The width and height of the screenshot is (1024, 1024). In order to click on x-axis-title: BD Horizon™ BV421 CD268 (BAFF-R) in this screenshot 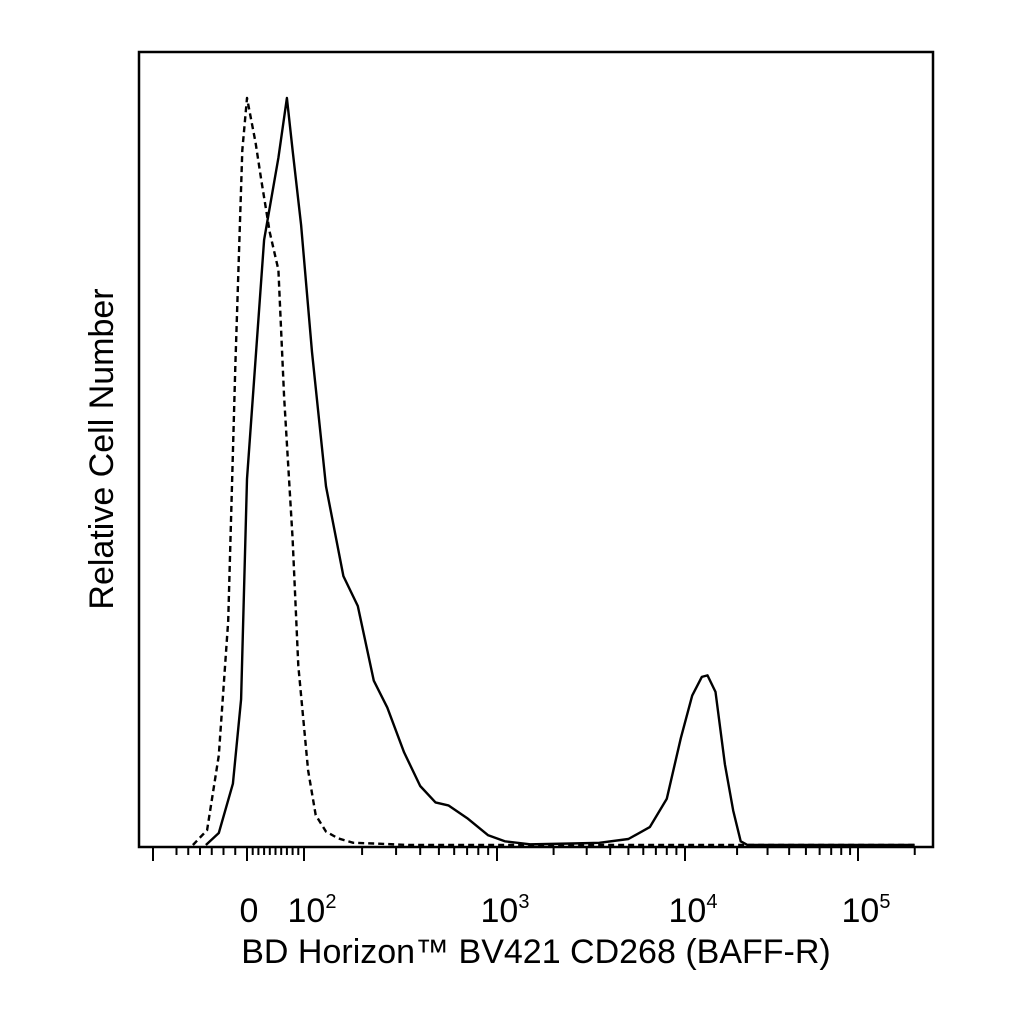, I will do `click(536, 952)`.